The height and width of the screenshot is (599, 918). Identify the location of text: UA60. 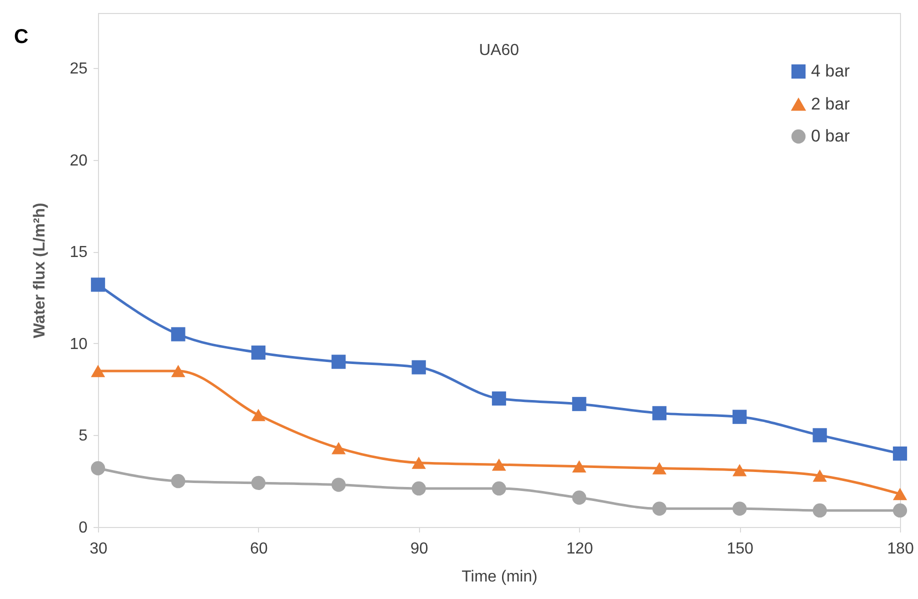
(499, 50).